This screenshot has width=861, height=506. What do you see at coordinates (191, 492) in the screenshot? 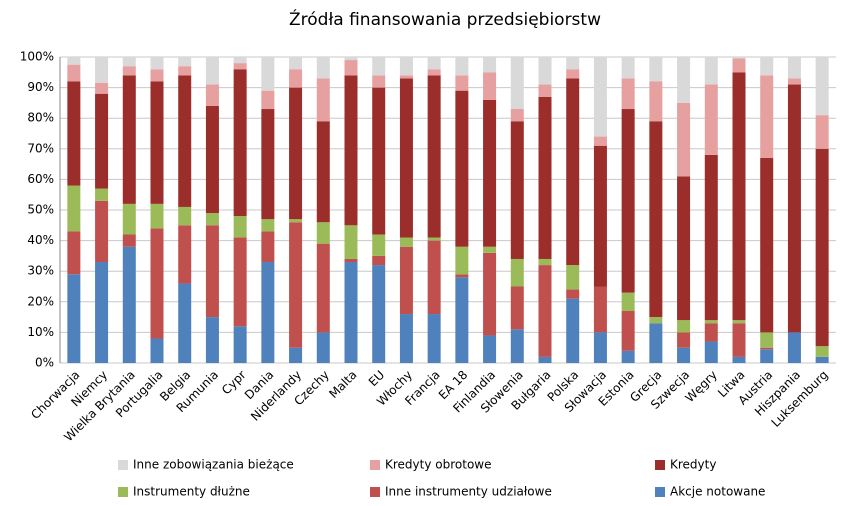
I see `legend-label: Instrumenty dłużne` at bounding box center [191, 492].